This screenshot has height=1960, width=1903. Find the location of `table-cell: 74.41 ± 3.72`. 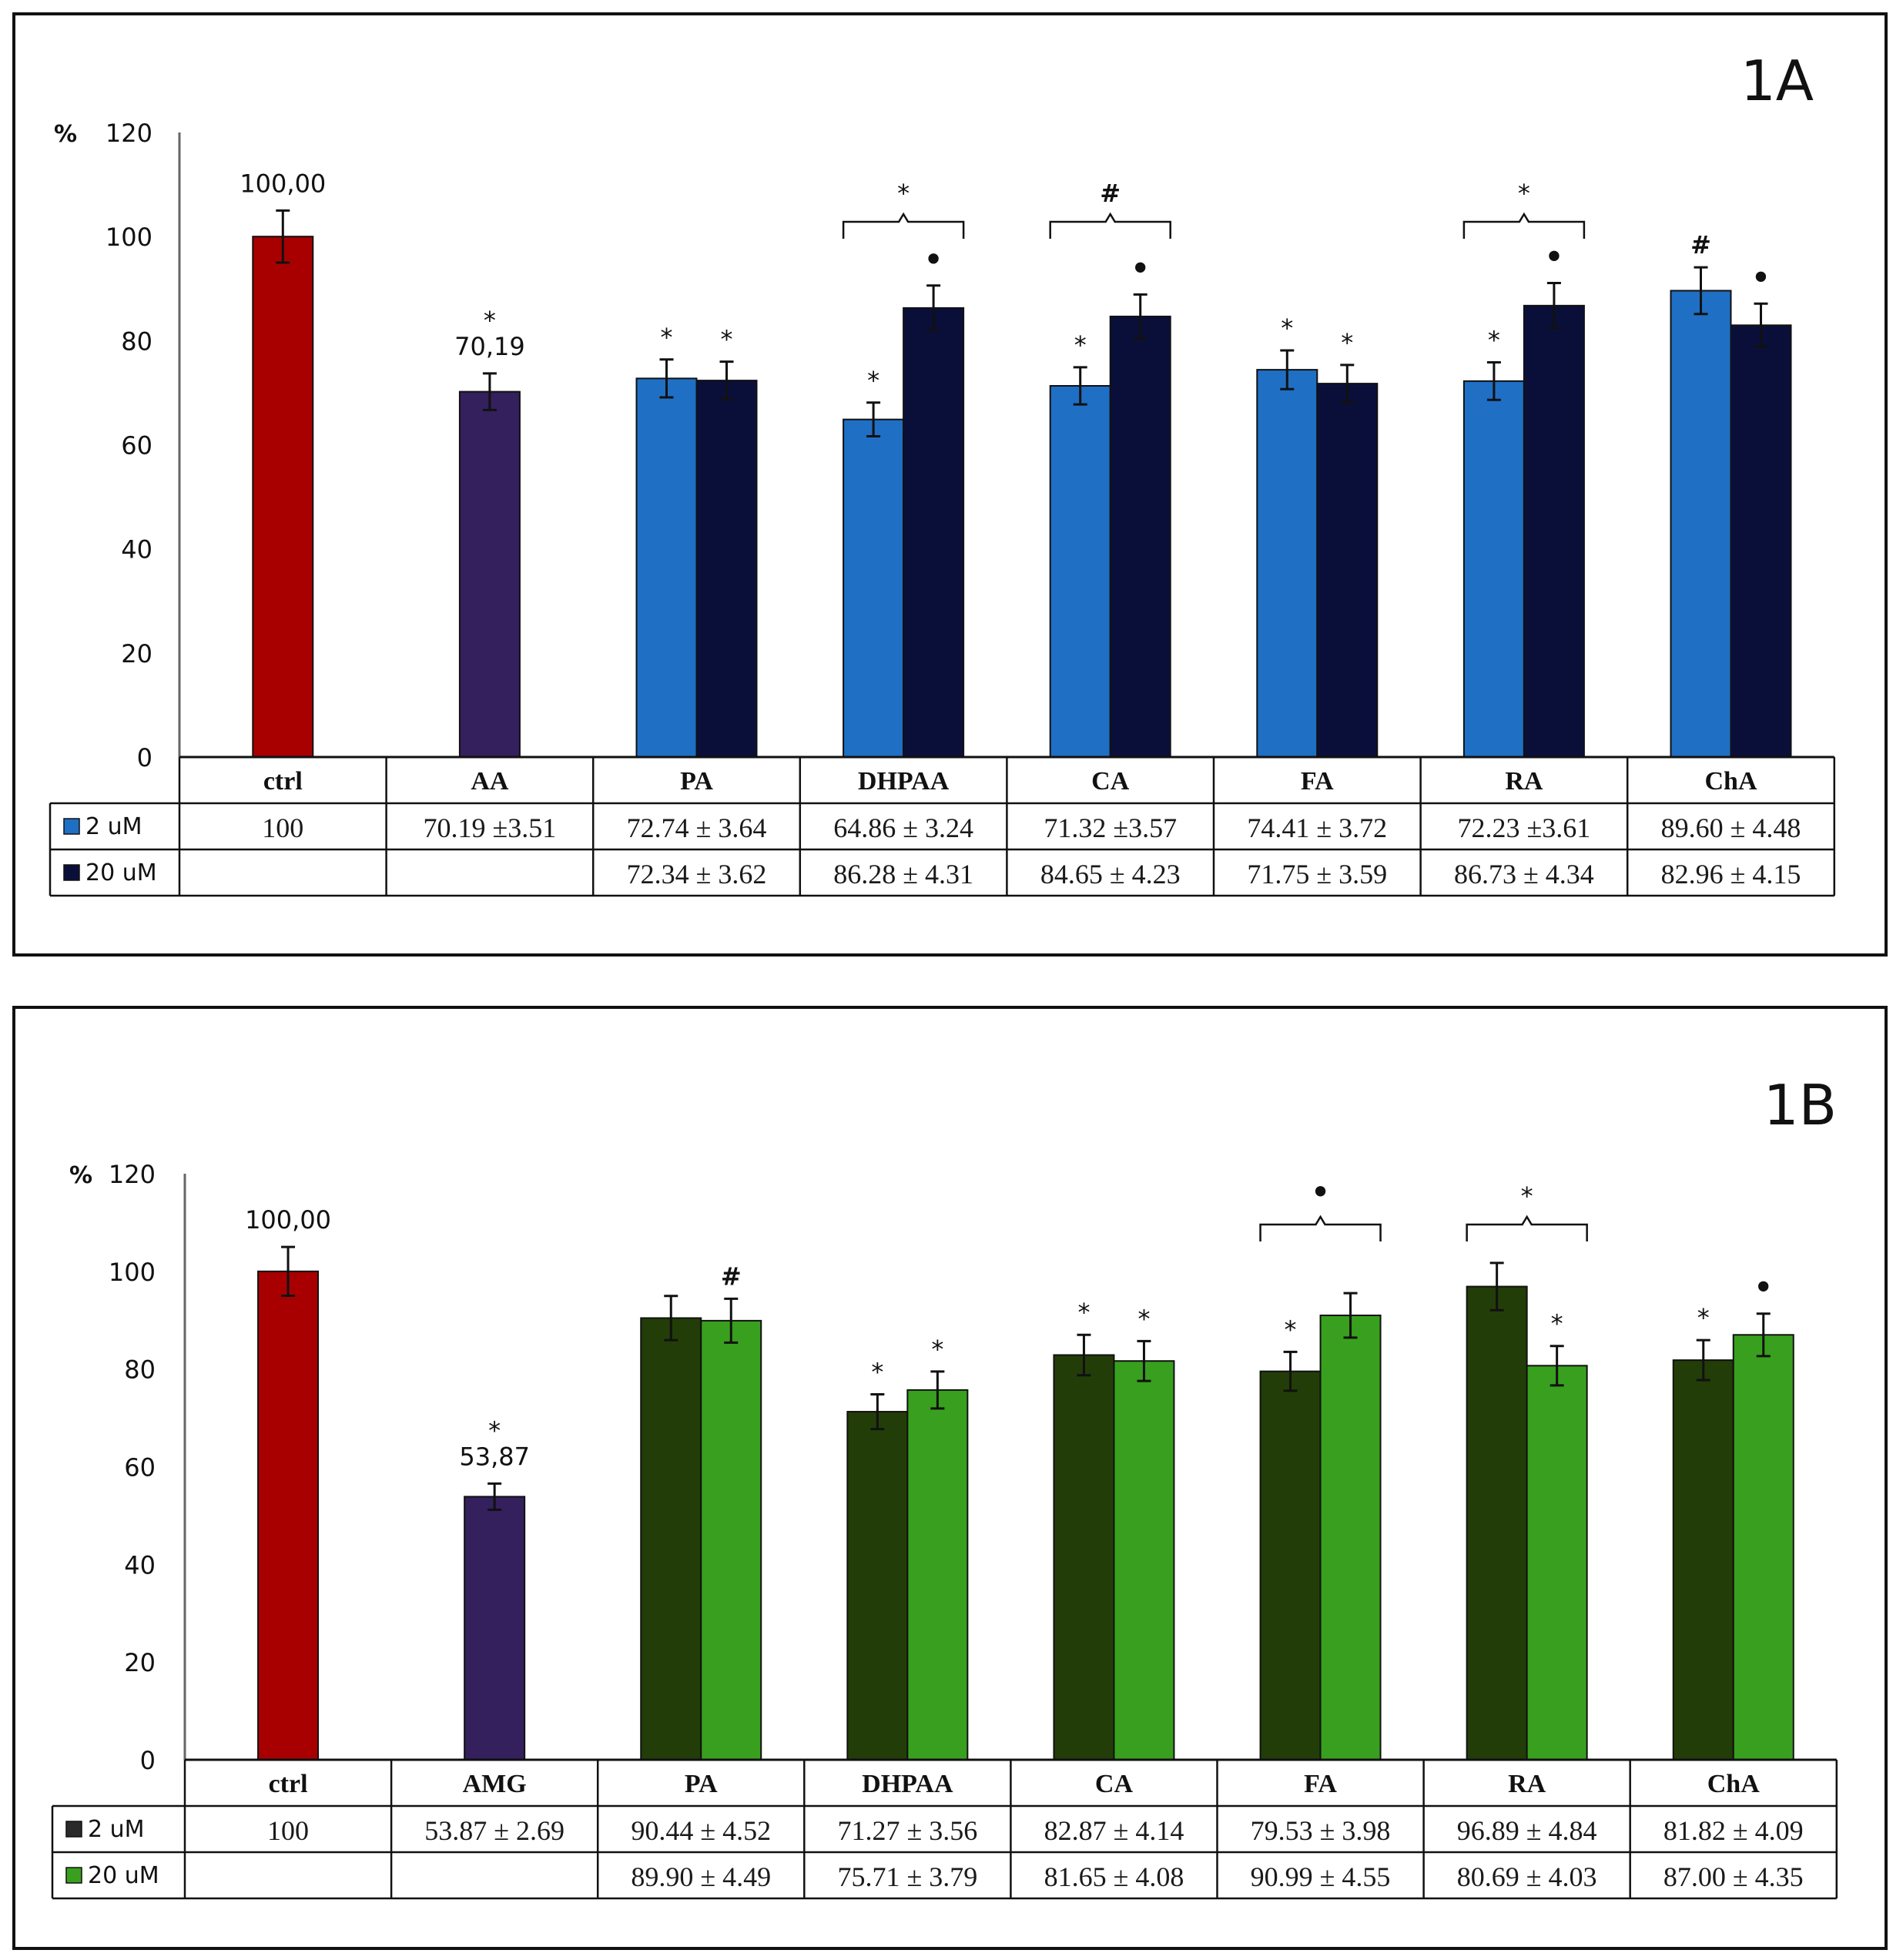

table-cell: 74.41 ± 3.72 is located at coordinates (1317, 828).